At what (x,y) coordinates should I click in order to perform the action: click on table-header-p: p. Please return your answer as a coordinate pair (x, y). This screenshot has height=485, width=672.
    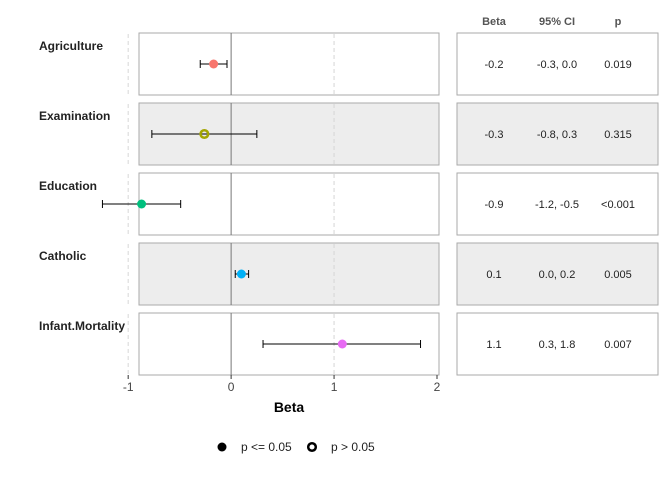
    Looking at the image, I should click on (618, 22).